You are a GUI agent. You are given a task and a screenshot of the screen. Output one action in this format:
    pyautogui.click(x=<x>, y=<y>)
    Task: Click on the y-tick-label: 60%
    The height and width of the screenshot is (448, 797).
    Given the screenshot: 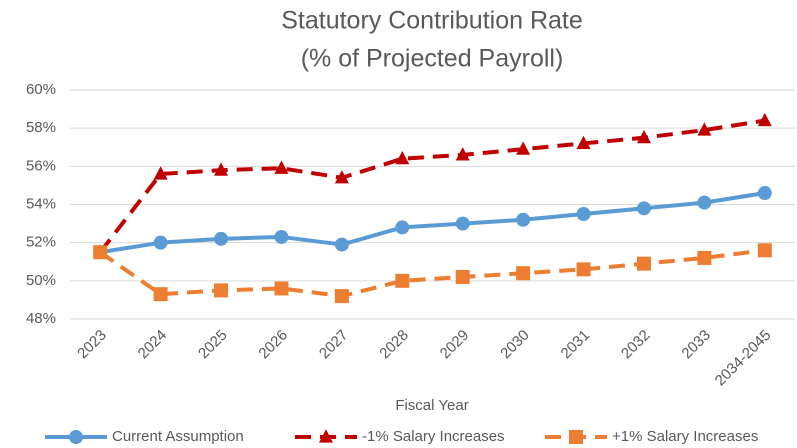 What is the action you would take?
    pyautogui.click(x=41, y=89)
    